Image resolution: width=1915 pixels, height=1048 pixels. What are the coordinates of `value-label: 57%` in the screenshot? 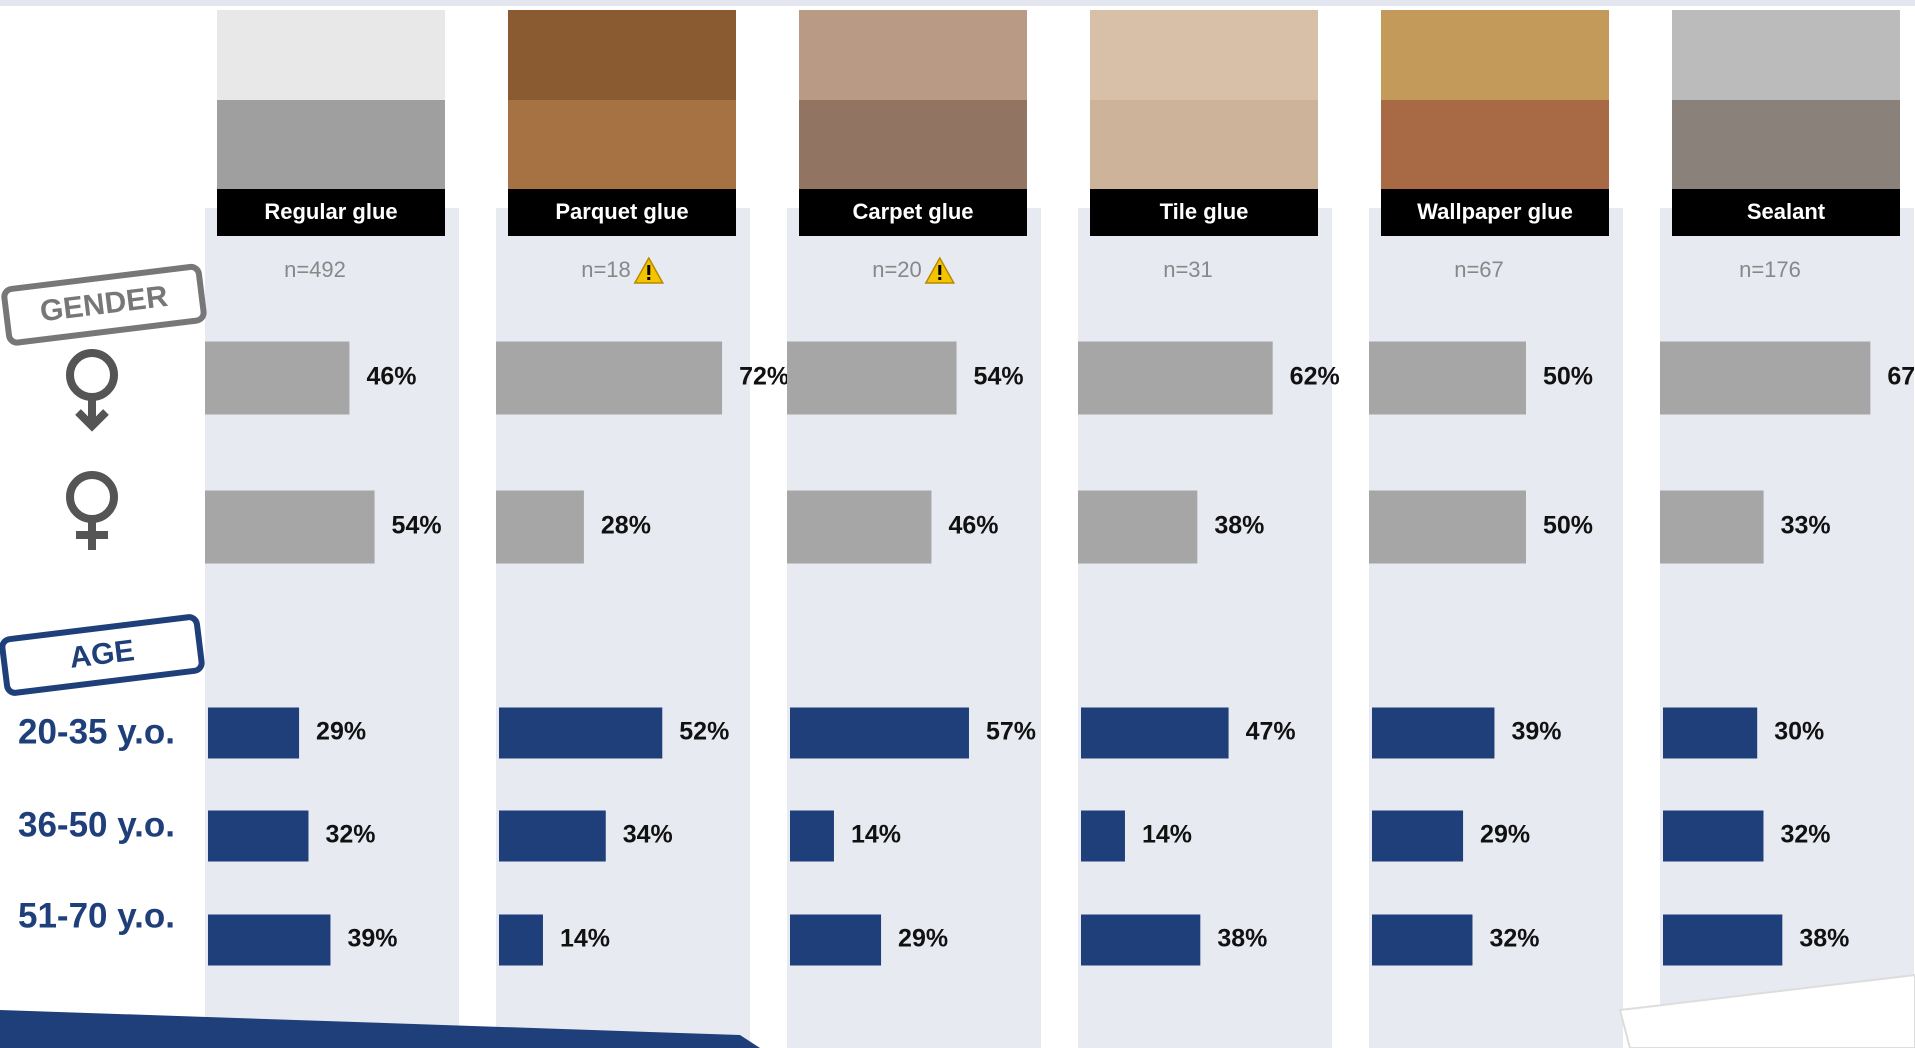 It's located at (1011, 732).